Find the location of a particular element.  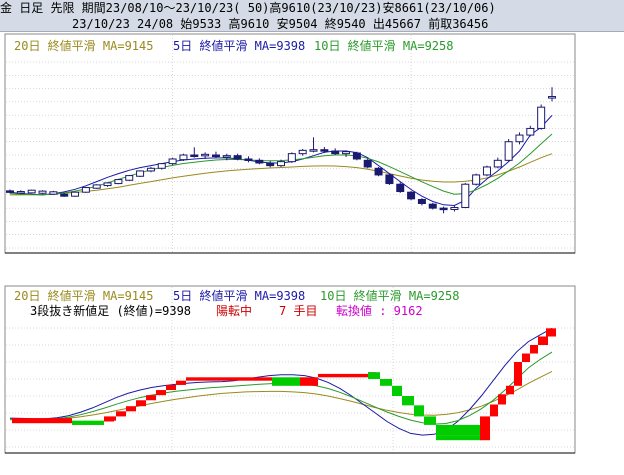

top-legend-ma10: 10日 終値平滑 MA=9258 is located at coordinates (383, 45).